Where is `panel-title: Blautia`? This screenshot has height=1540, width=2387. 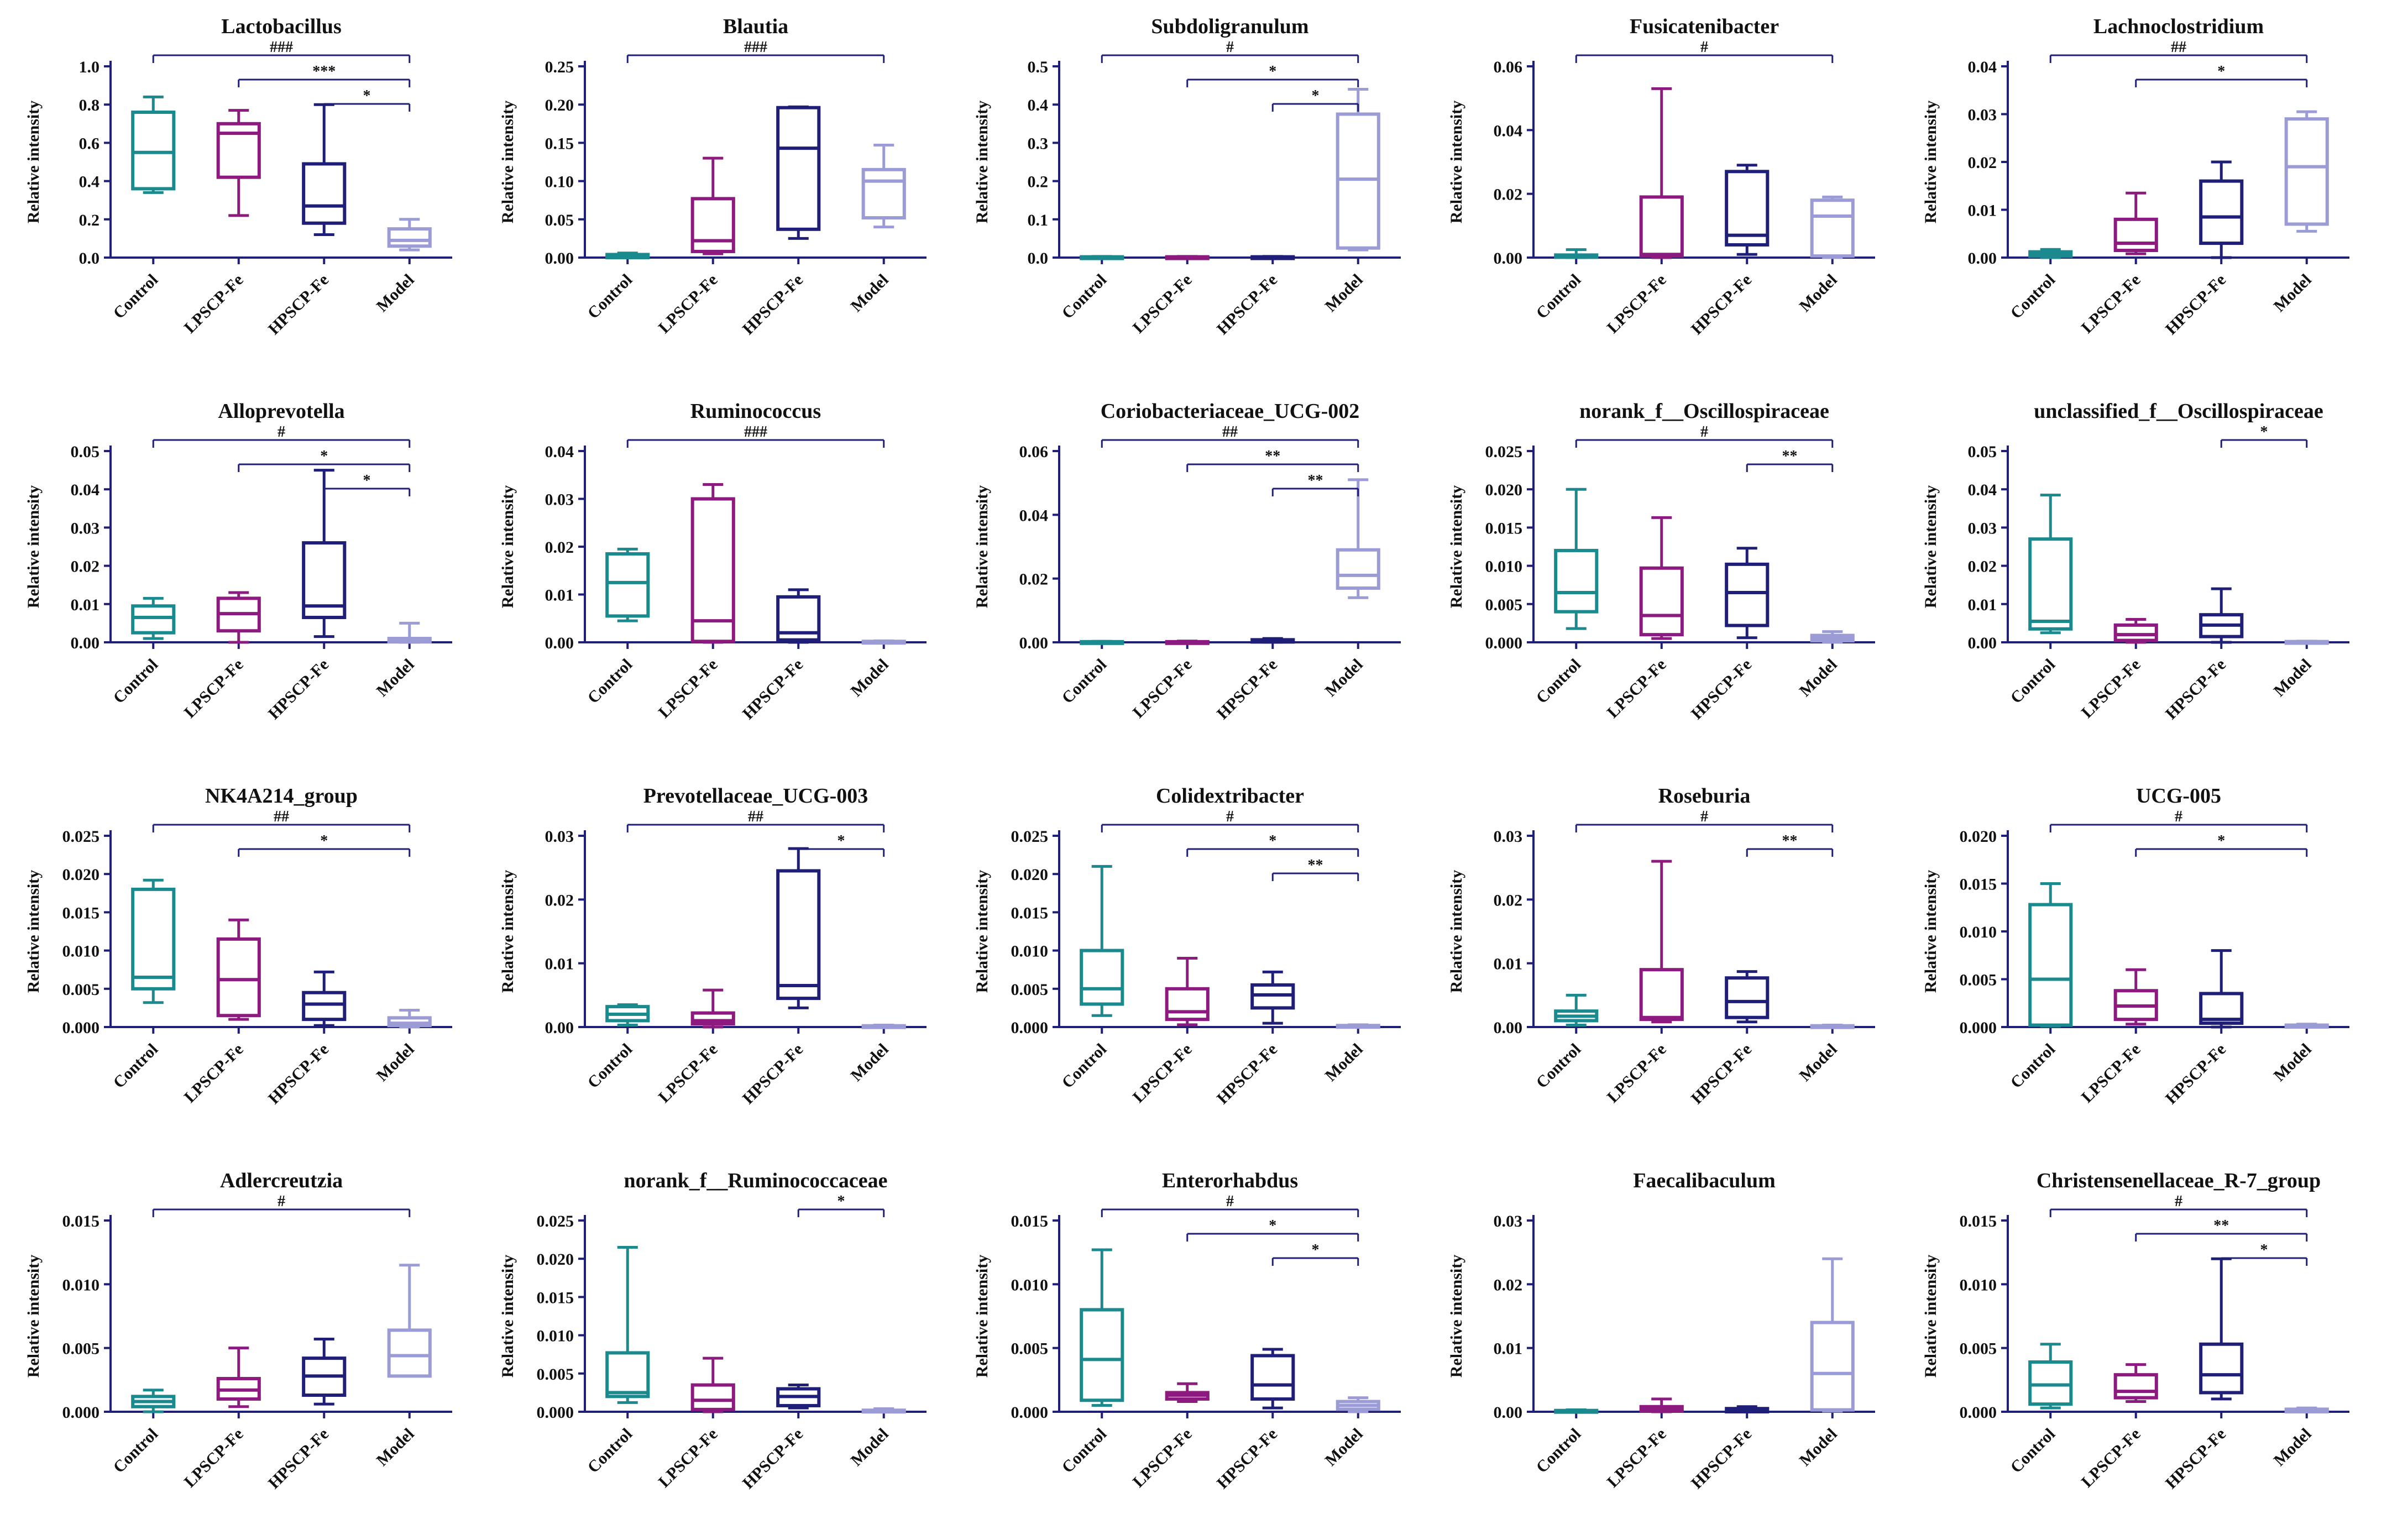
panel-title: Blautia is located at coordinates (755, 26).